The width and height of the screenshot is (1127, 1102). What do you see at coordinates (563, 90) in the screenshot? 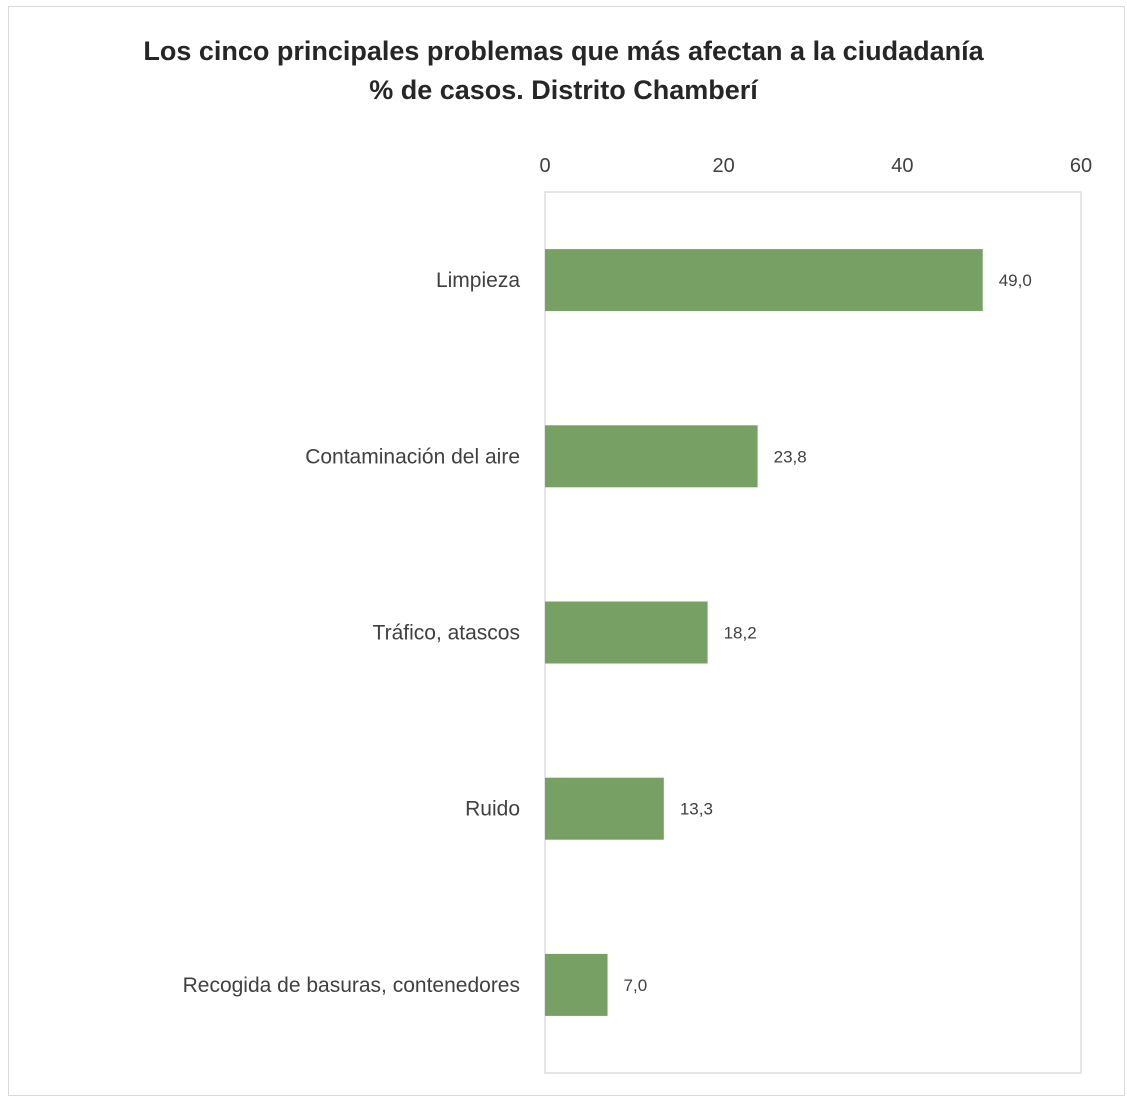
I see `chart-title-line-2: % de casos. Distrito Chamberí` at bounding box center [563, 90].